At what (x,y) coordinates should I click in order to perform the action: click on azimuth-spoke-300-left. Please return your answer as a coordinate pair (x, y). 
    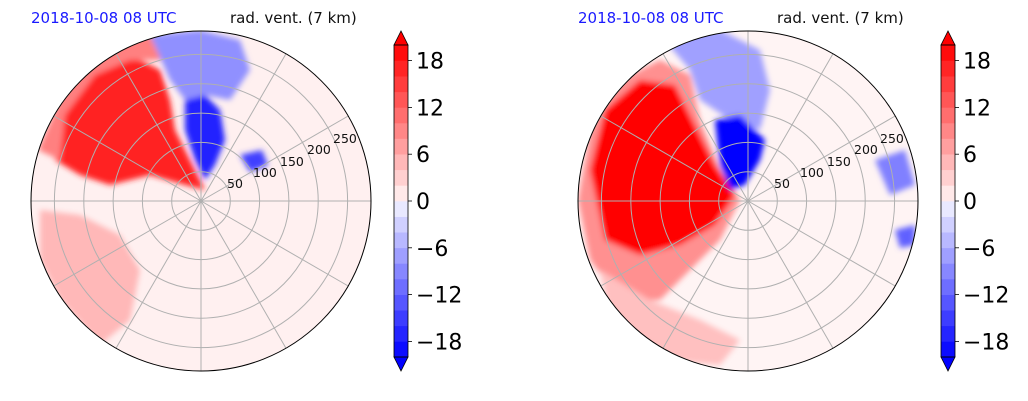
    Looking at the image, I should click on (243, 274).